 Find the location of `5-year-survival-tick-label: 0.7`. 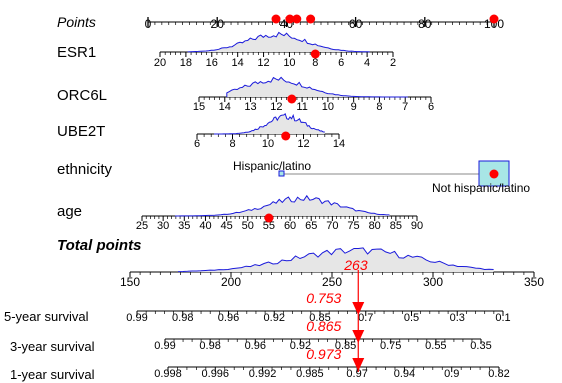

5-year-survival-tick-label: 0.7 is located at coordinates (365, 318).